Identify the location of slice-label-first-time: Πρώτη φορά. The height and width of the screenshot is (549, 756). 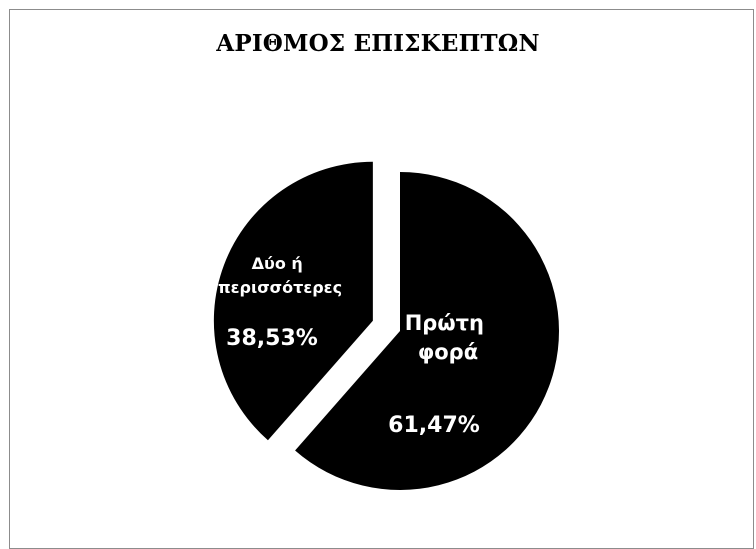
(448, 337).